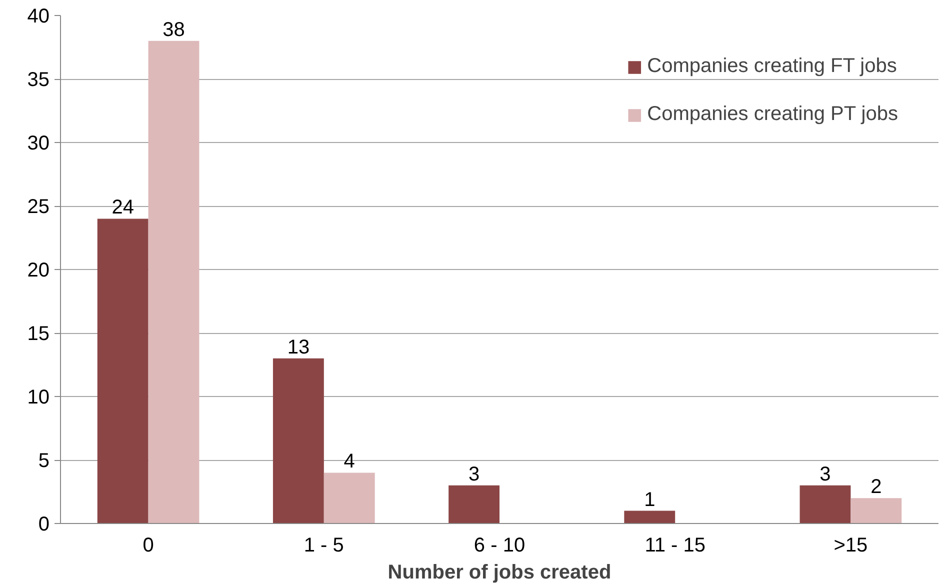 Image resolution: width=948 pixels, height=586 pixels. I want to click on data-label: 24, so click(123, 207).